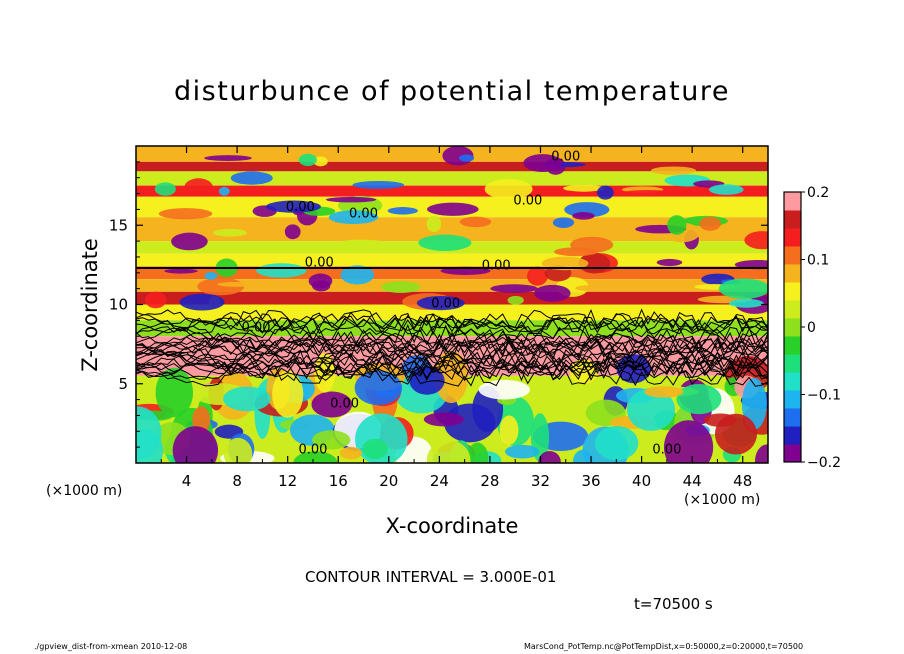 The image size is (904, 654). Describe the element at coordinates (673, 604) in the screenshot. I see `time-label: t=70500 s` at that location.